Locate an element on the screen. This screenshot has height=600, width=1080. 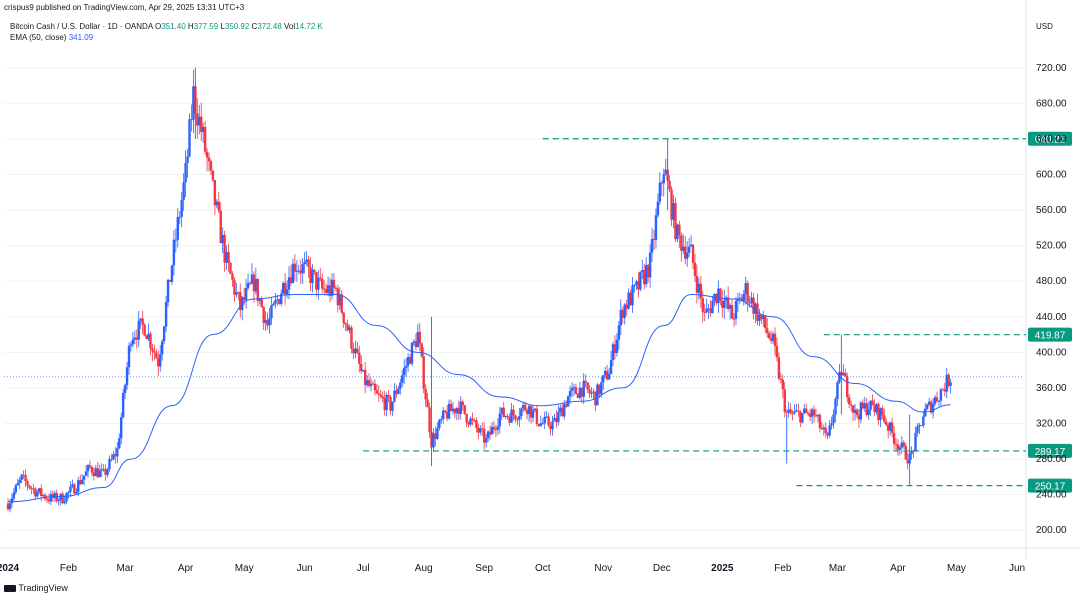
x-tick-label: Feb is located at coordinates (783, 568).